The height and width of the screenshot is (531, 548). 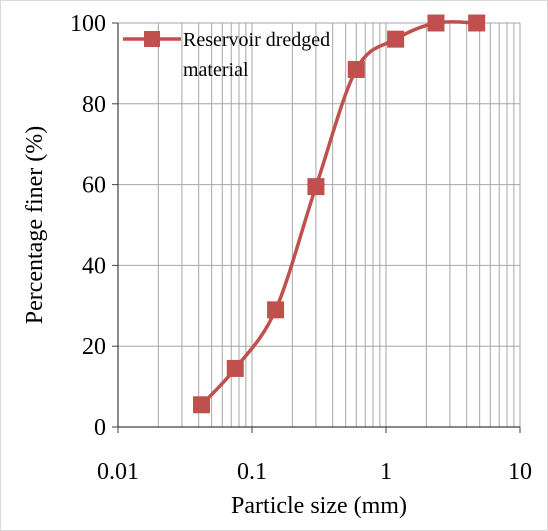 I want to click on y-tick-label: 80, so click(x=94, y=105).